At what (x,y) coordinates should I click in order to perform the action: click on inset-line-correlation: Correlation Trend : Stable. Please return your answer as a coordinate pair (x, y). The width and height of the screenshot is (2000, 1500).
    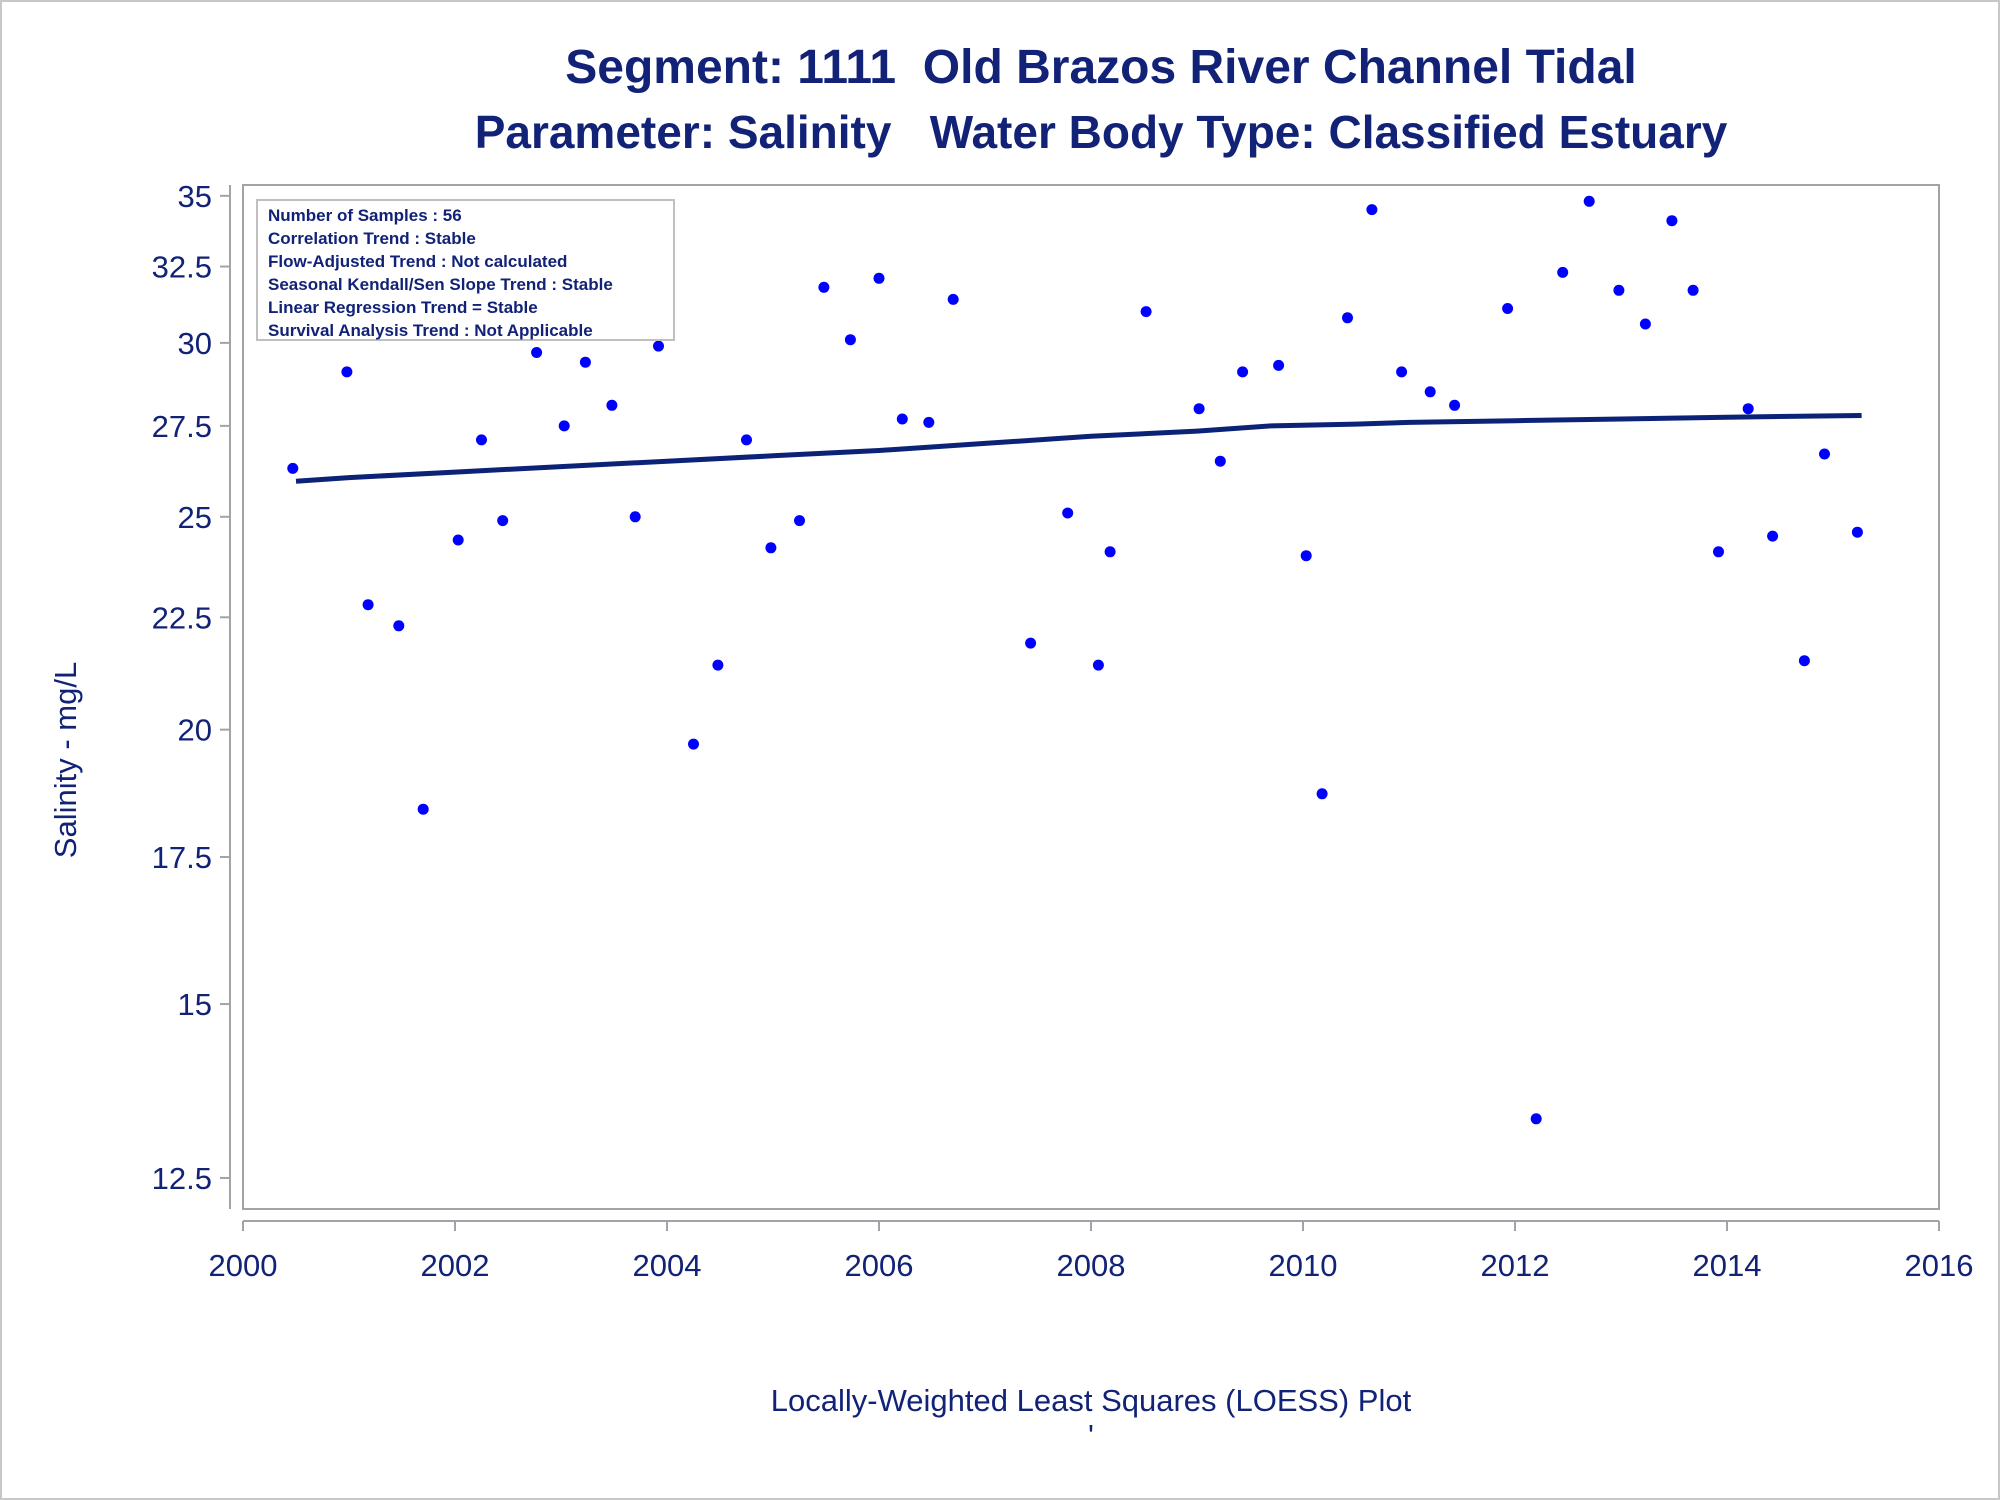
    Looking at the image, I should click on (372, 238).